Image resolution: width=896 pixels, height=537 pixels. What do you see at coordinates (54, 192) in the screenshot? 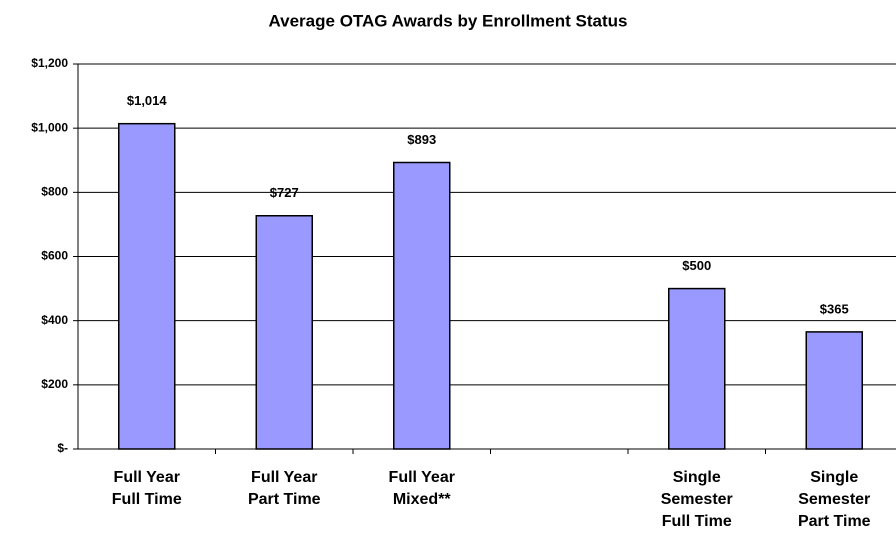
I see `y-tick-label: $800` at bounding box center [54, 192].